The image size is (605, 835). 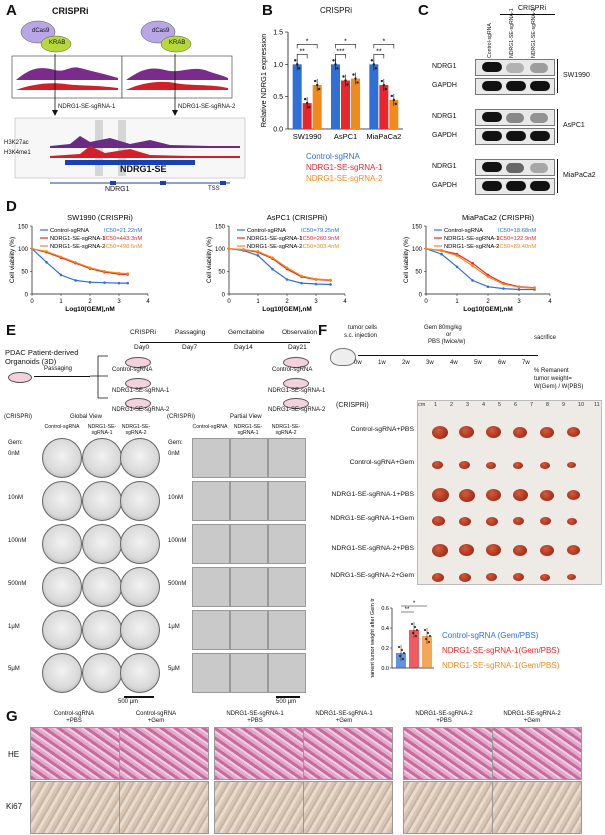 What do you see at coordinates (344, 167) in the screenshot?
I see `legend-b-sg1: NDRG1-SE-sgRNA-1` at bounding box center [344, 167].